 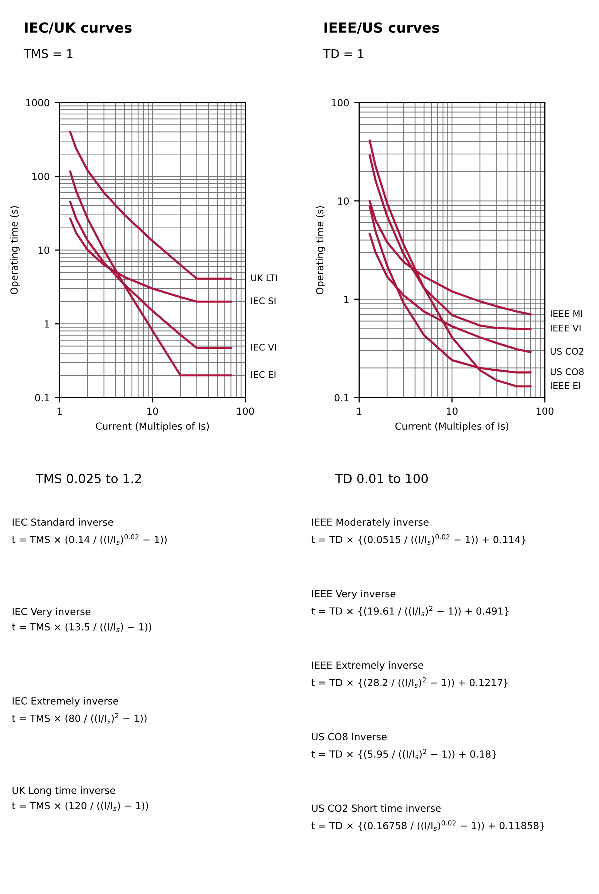 What do you see at coordinates (78, 28) in the screenshot?
I see `chart-title: IEC/UK curves` at bounding box center [78, 28].